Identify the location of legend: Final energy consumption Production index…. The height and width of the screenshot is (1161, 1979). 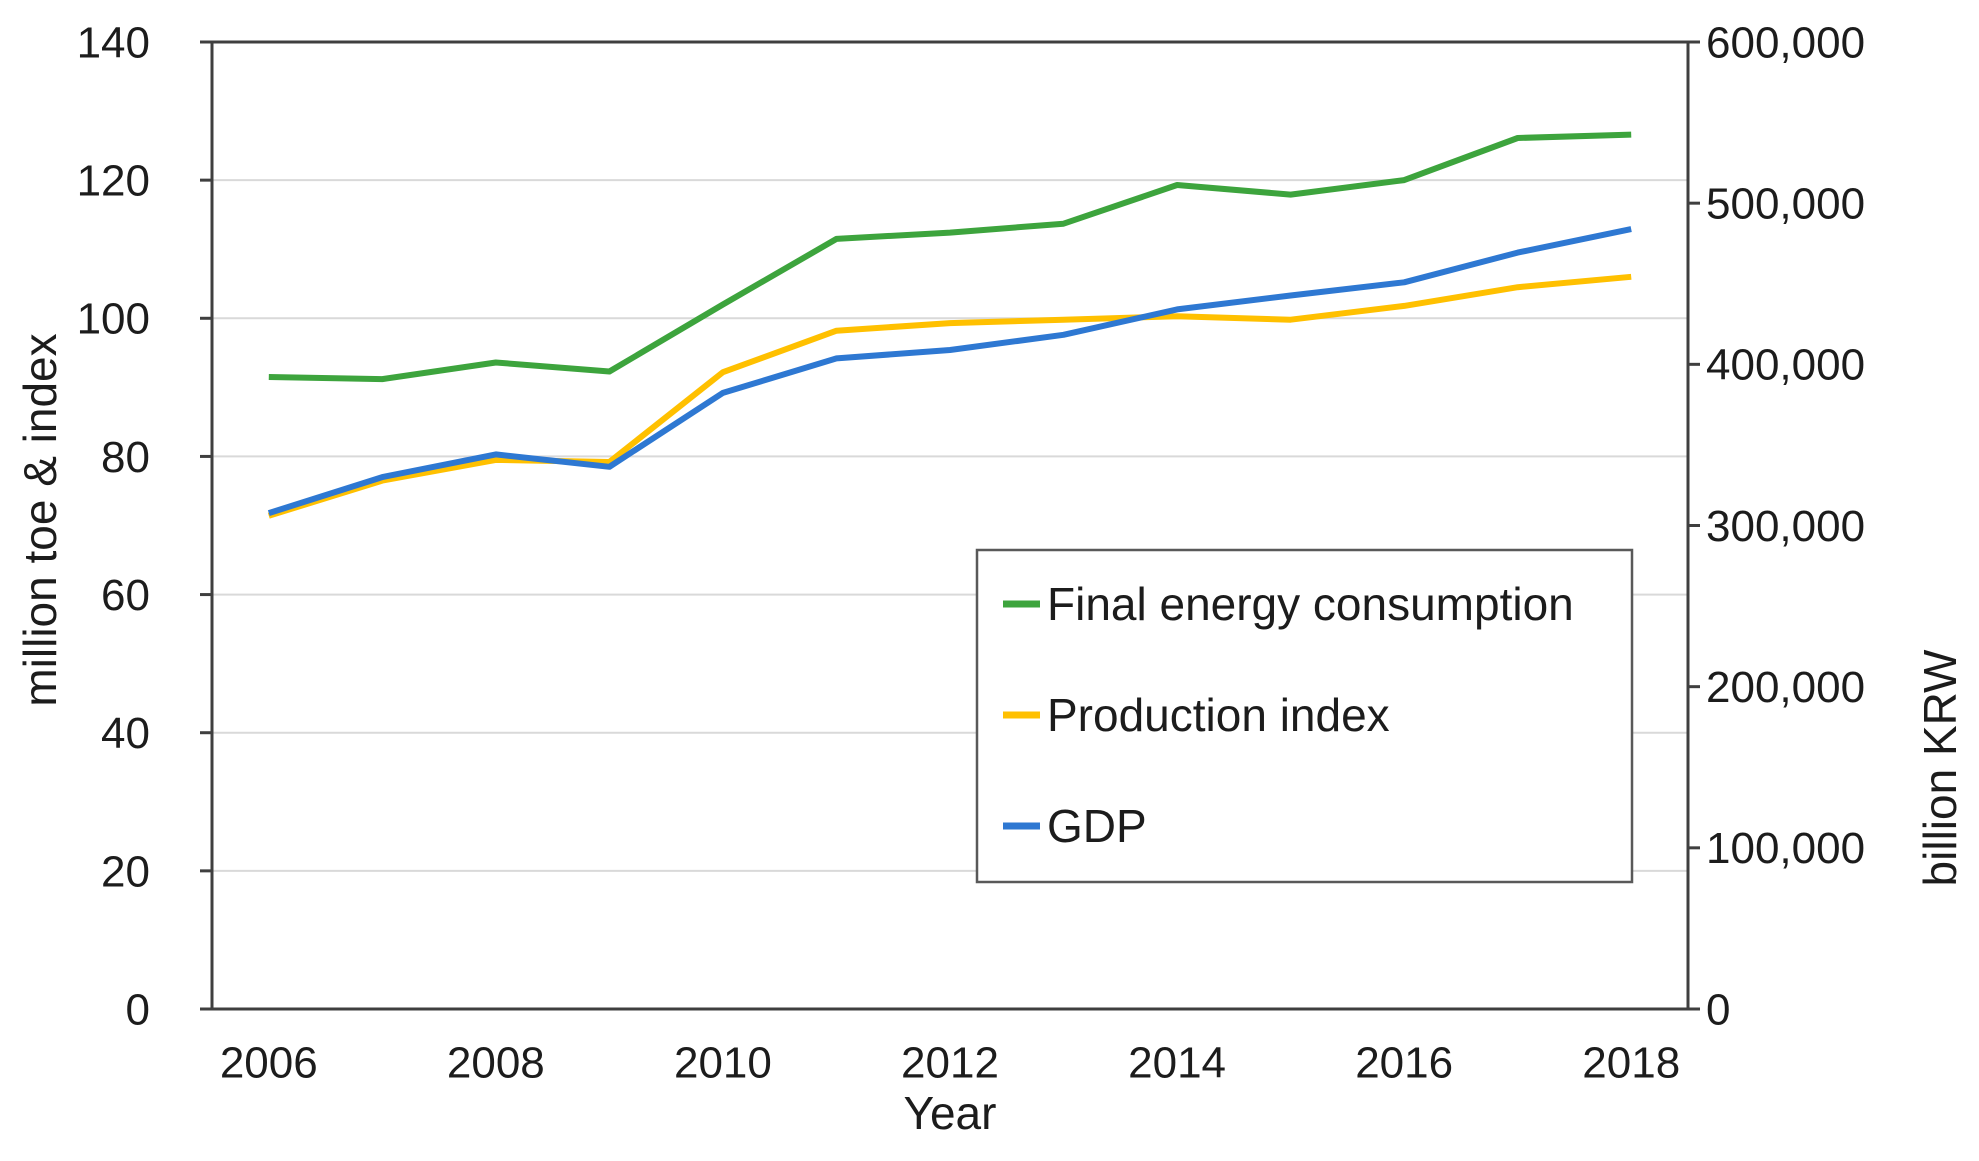
(1304, 716).